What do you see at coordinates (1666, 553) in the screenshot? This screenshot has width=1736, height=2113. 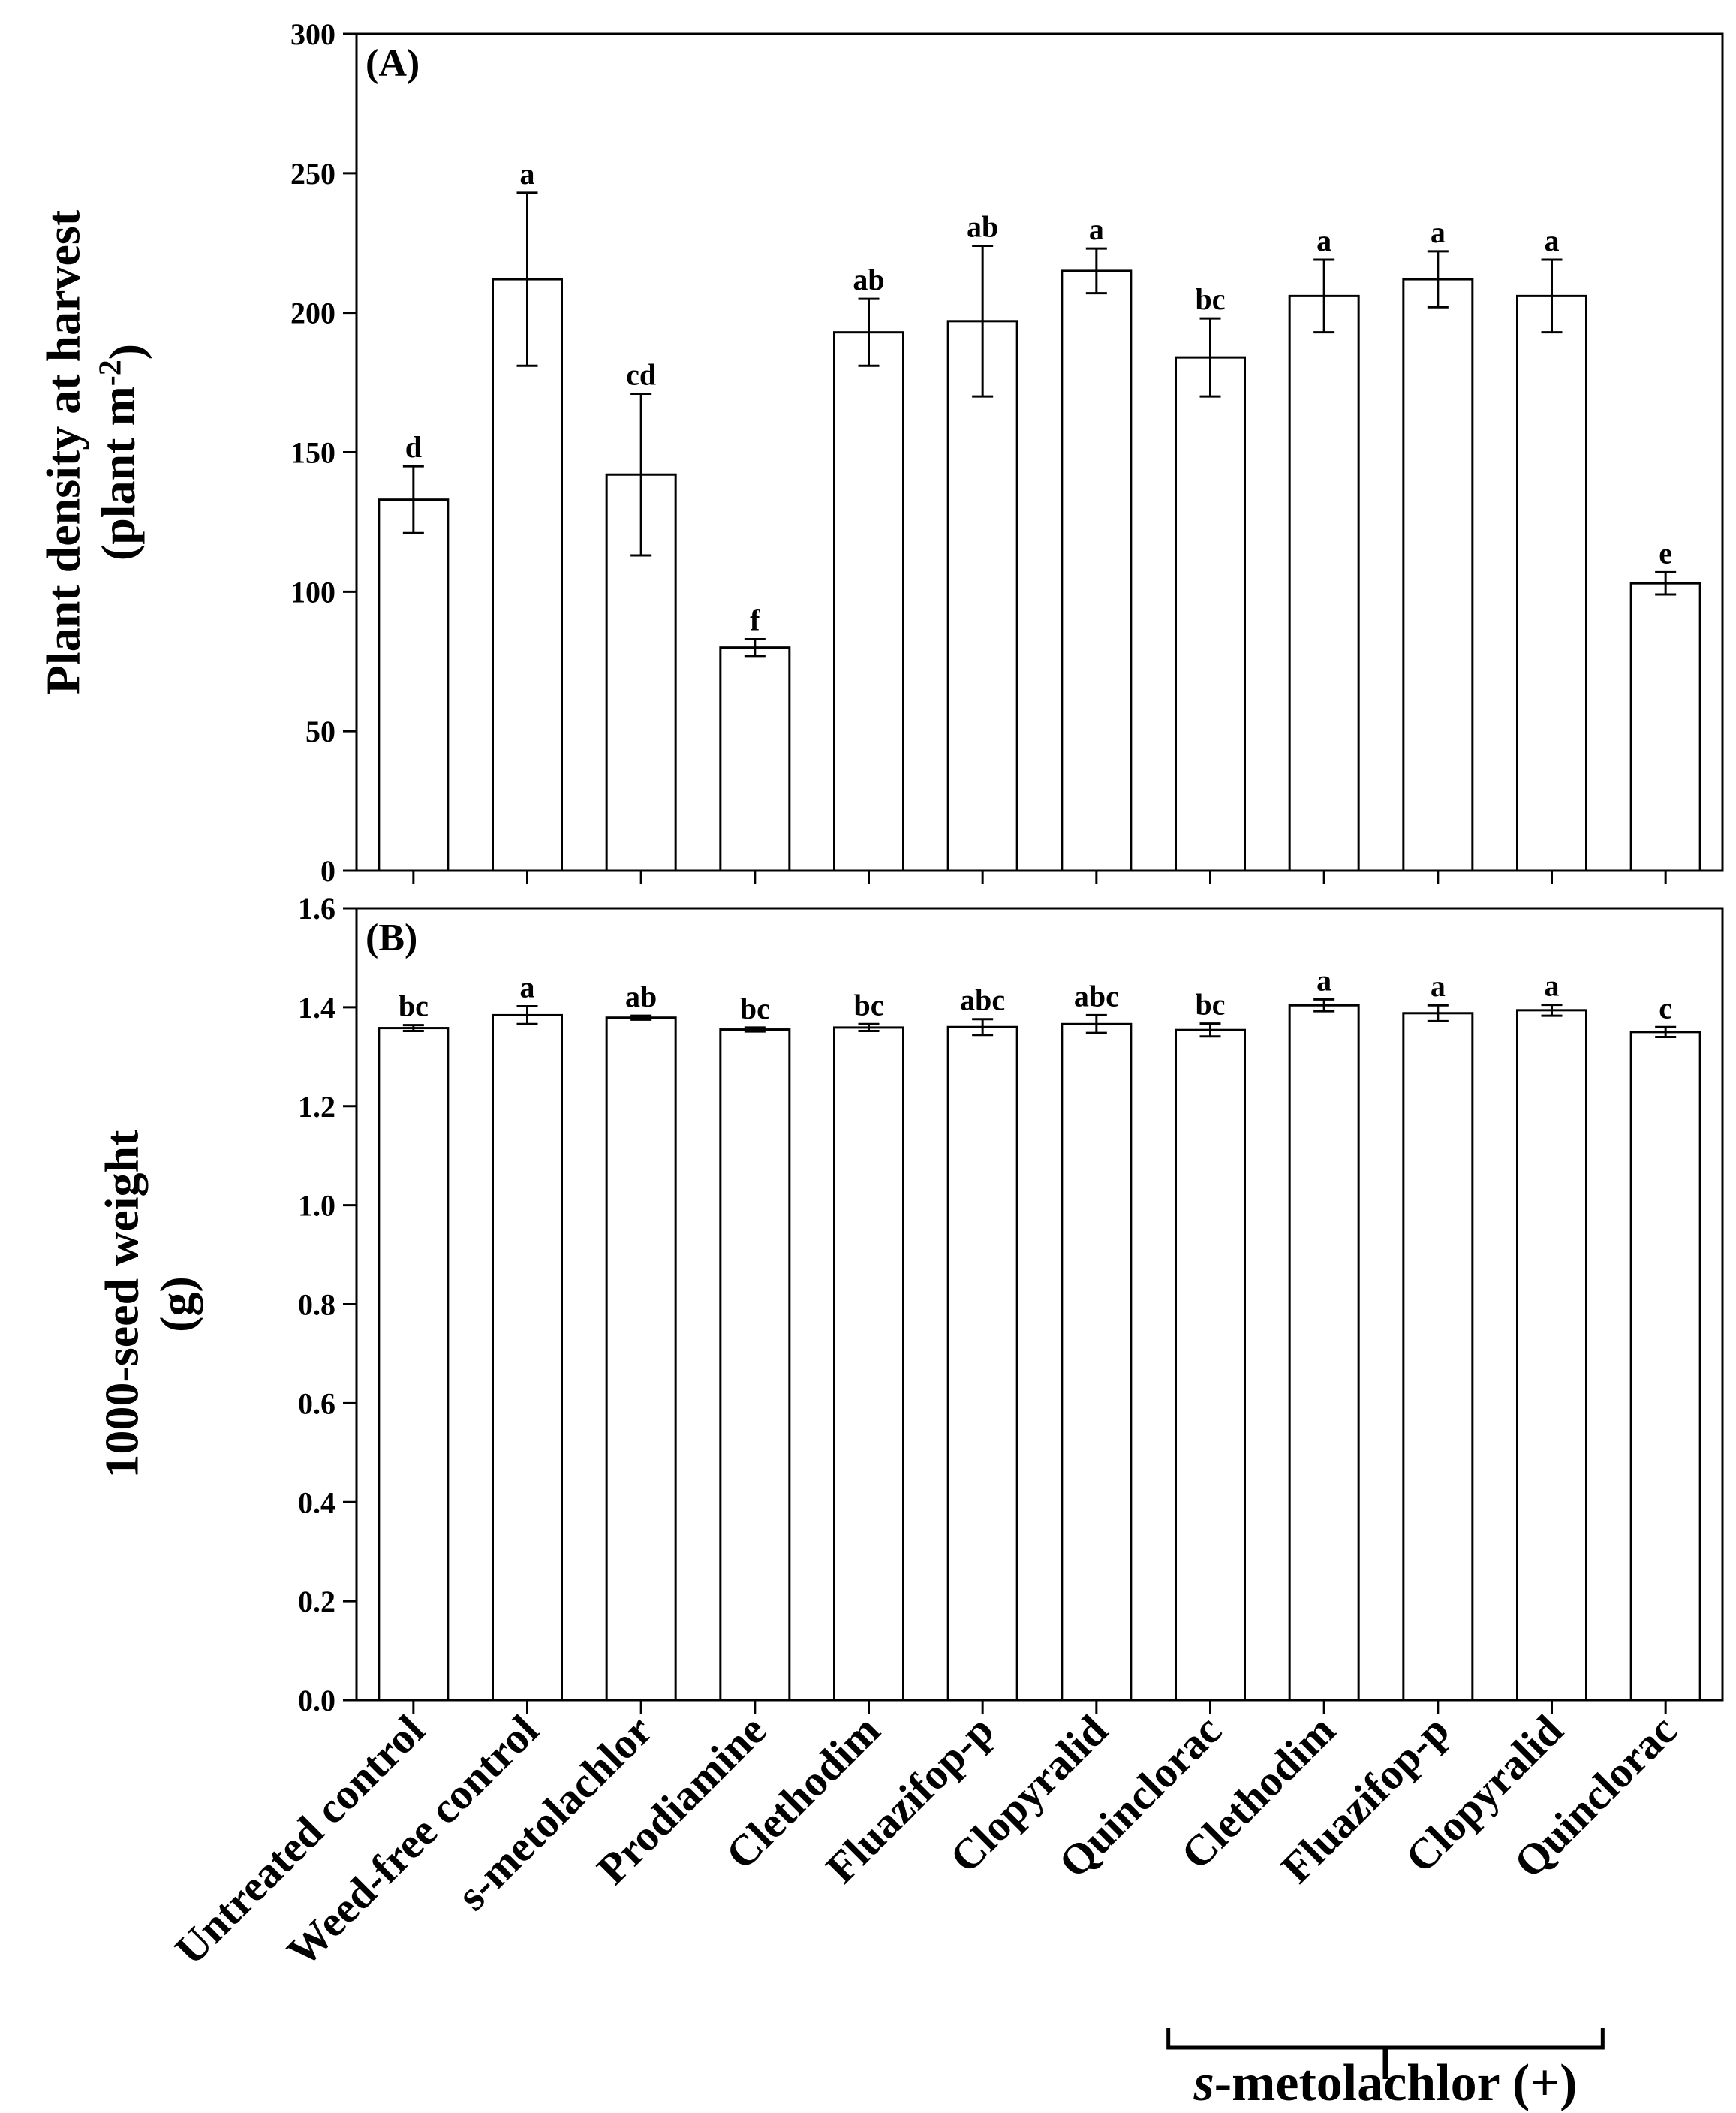 I see `panel-a-significance-letter: e` at bounding box center [1666, 553].